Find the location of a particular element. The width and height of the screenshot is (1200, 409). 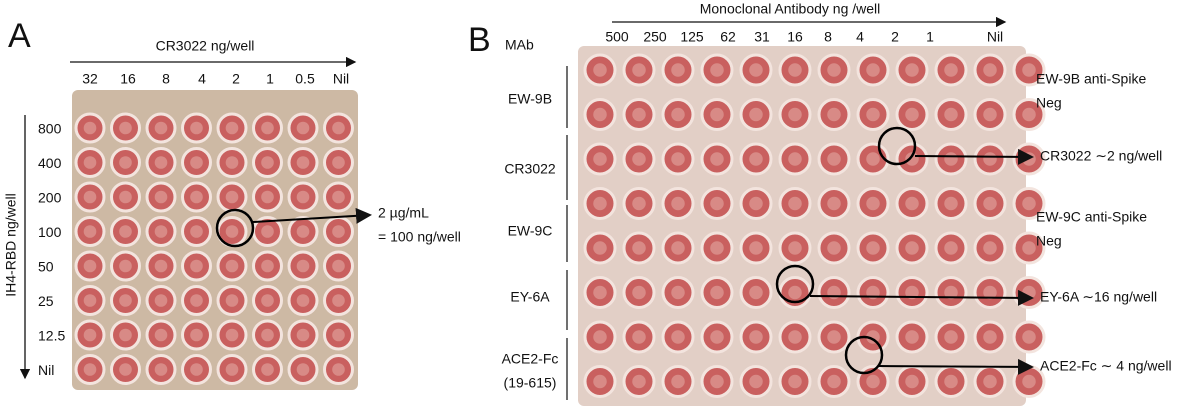

row-header: MAb is located at coordinates (519, 45).